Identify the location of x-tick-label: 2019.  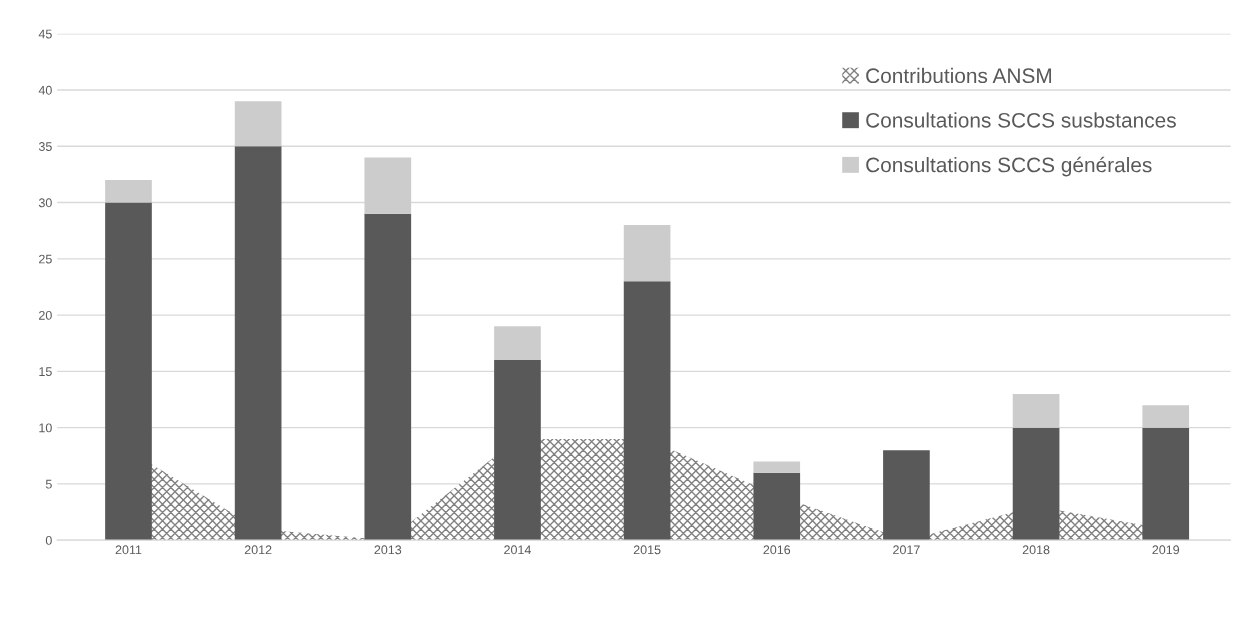
(1166, 550).